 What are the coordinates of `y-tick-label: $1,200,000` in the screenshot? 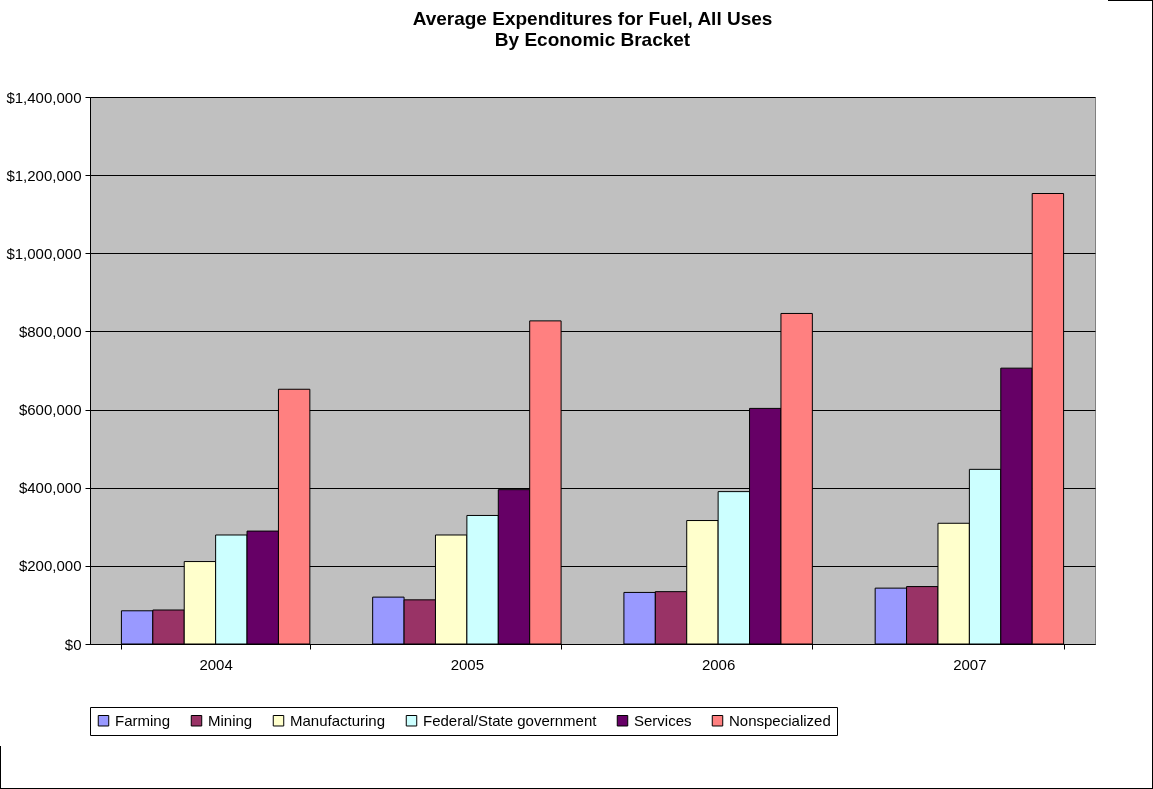 It's located at (44, 175).